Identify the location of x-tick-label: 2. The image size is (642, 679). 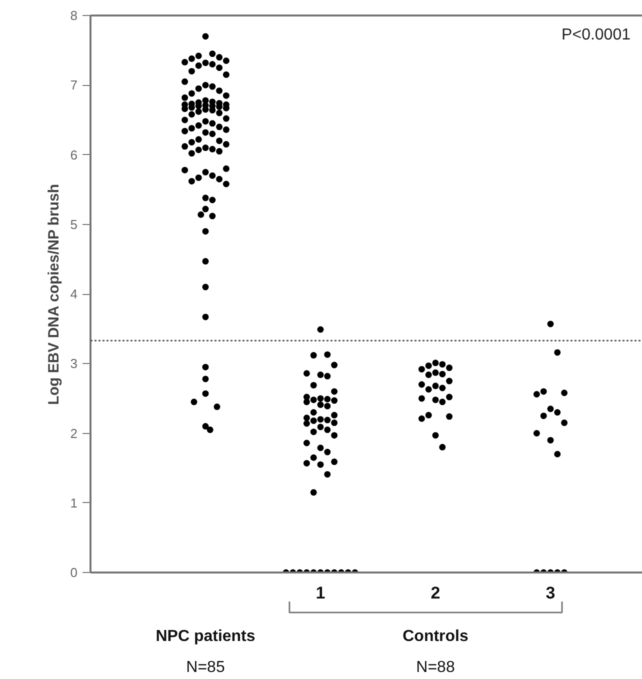
(435, 593).